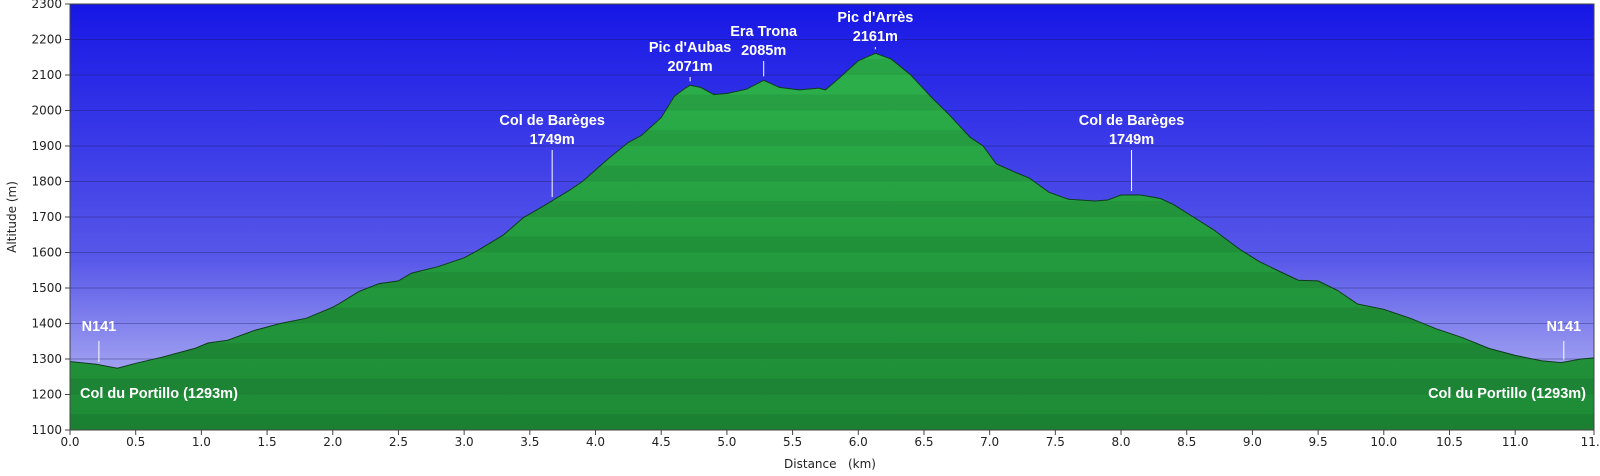  What do you see at coordinates (1120, 442) in the screenshot?
I see `x-tick-label: 8.0` at bounding box center [1120, 442].